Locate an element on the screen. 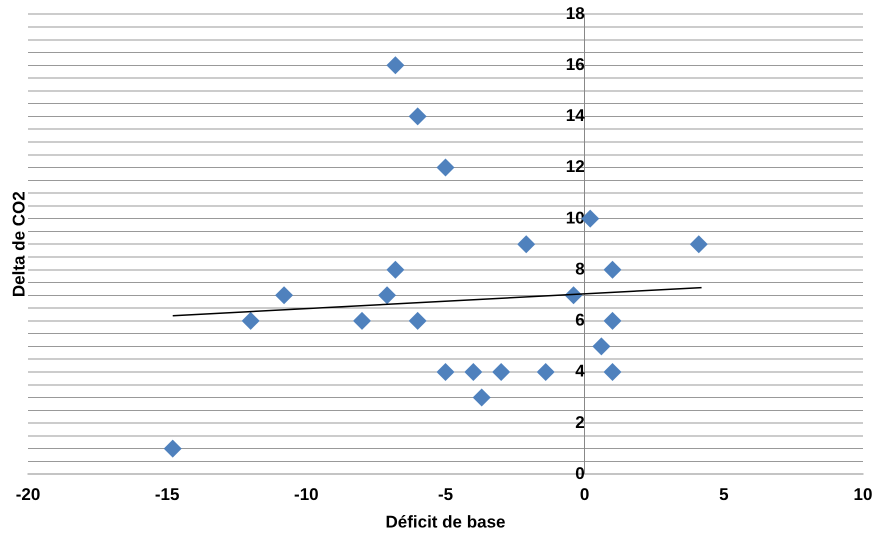 Image resolution: width=881 pixels, height=537 pixels. x-tick-label: -20 is located at coordinates (28, 494).